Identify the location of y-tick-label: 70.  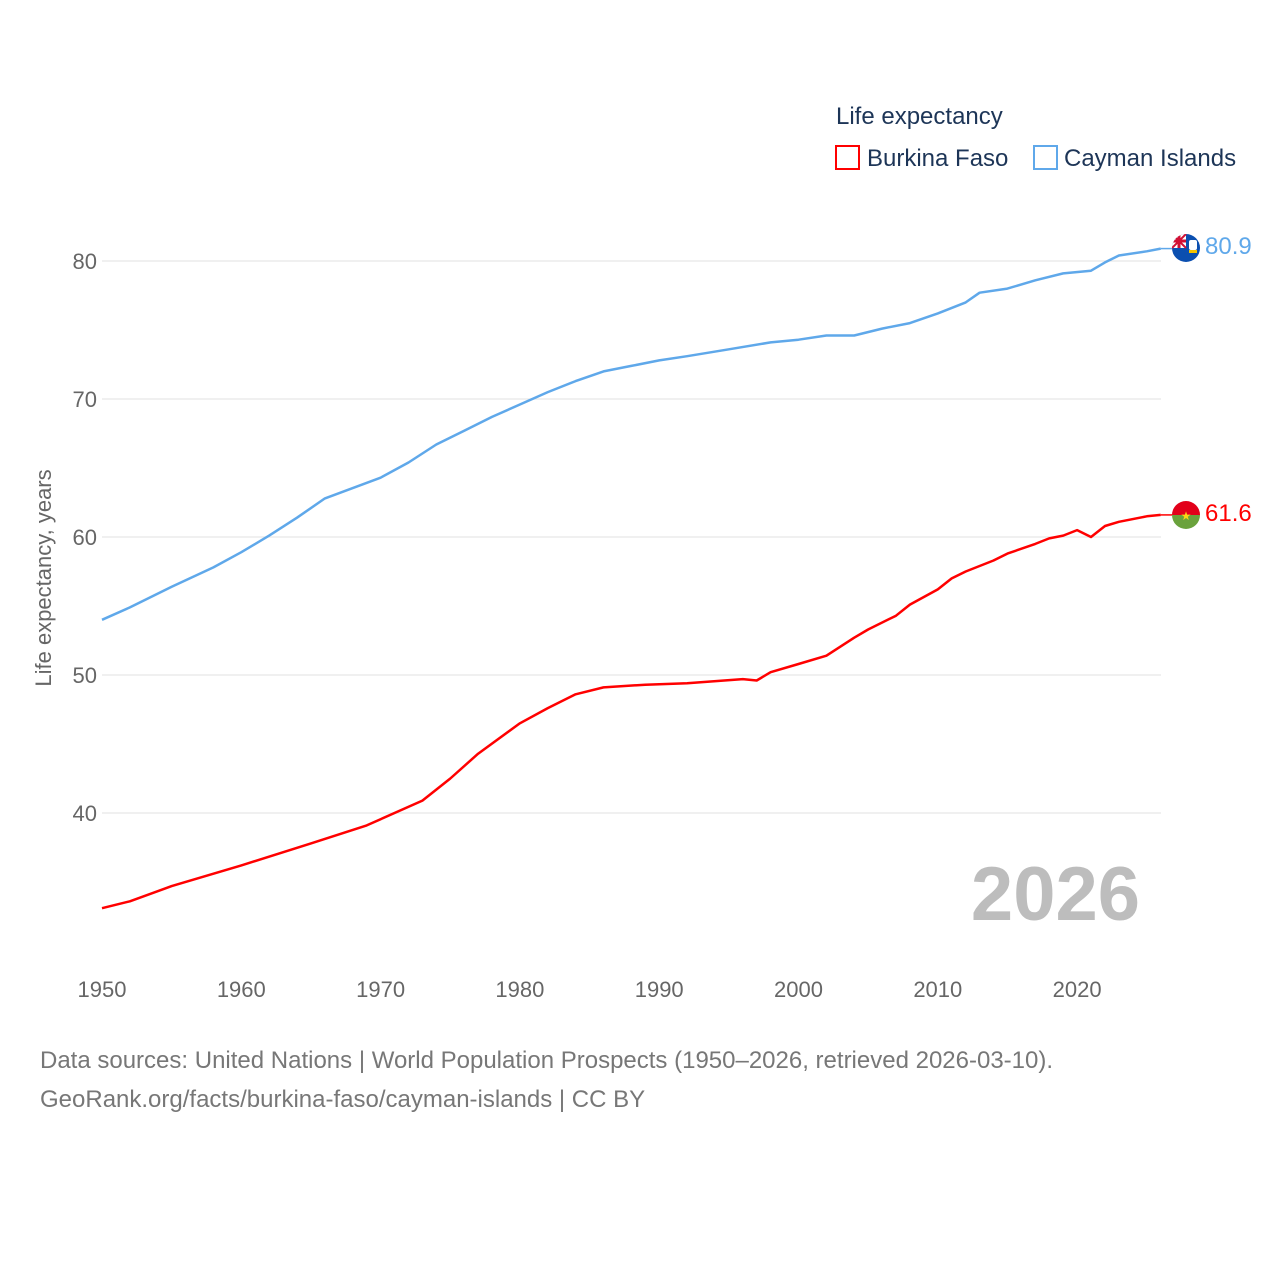
(85, 399).